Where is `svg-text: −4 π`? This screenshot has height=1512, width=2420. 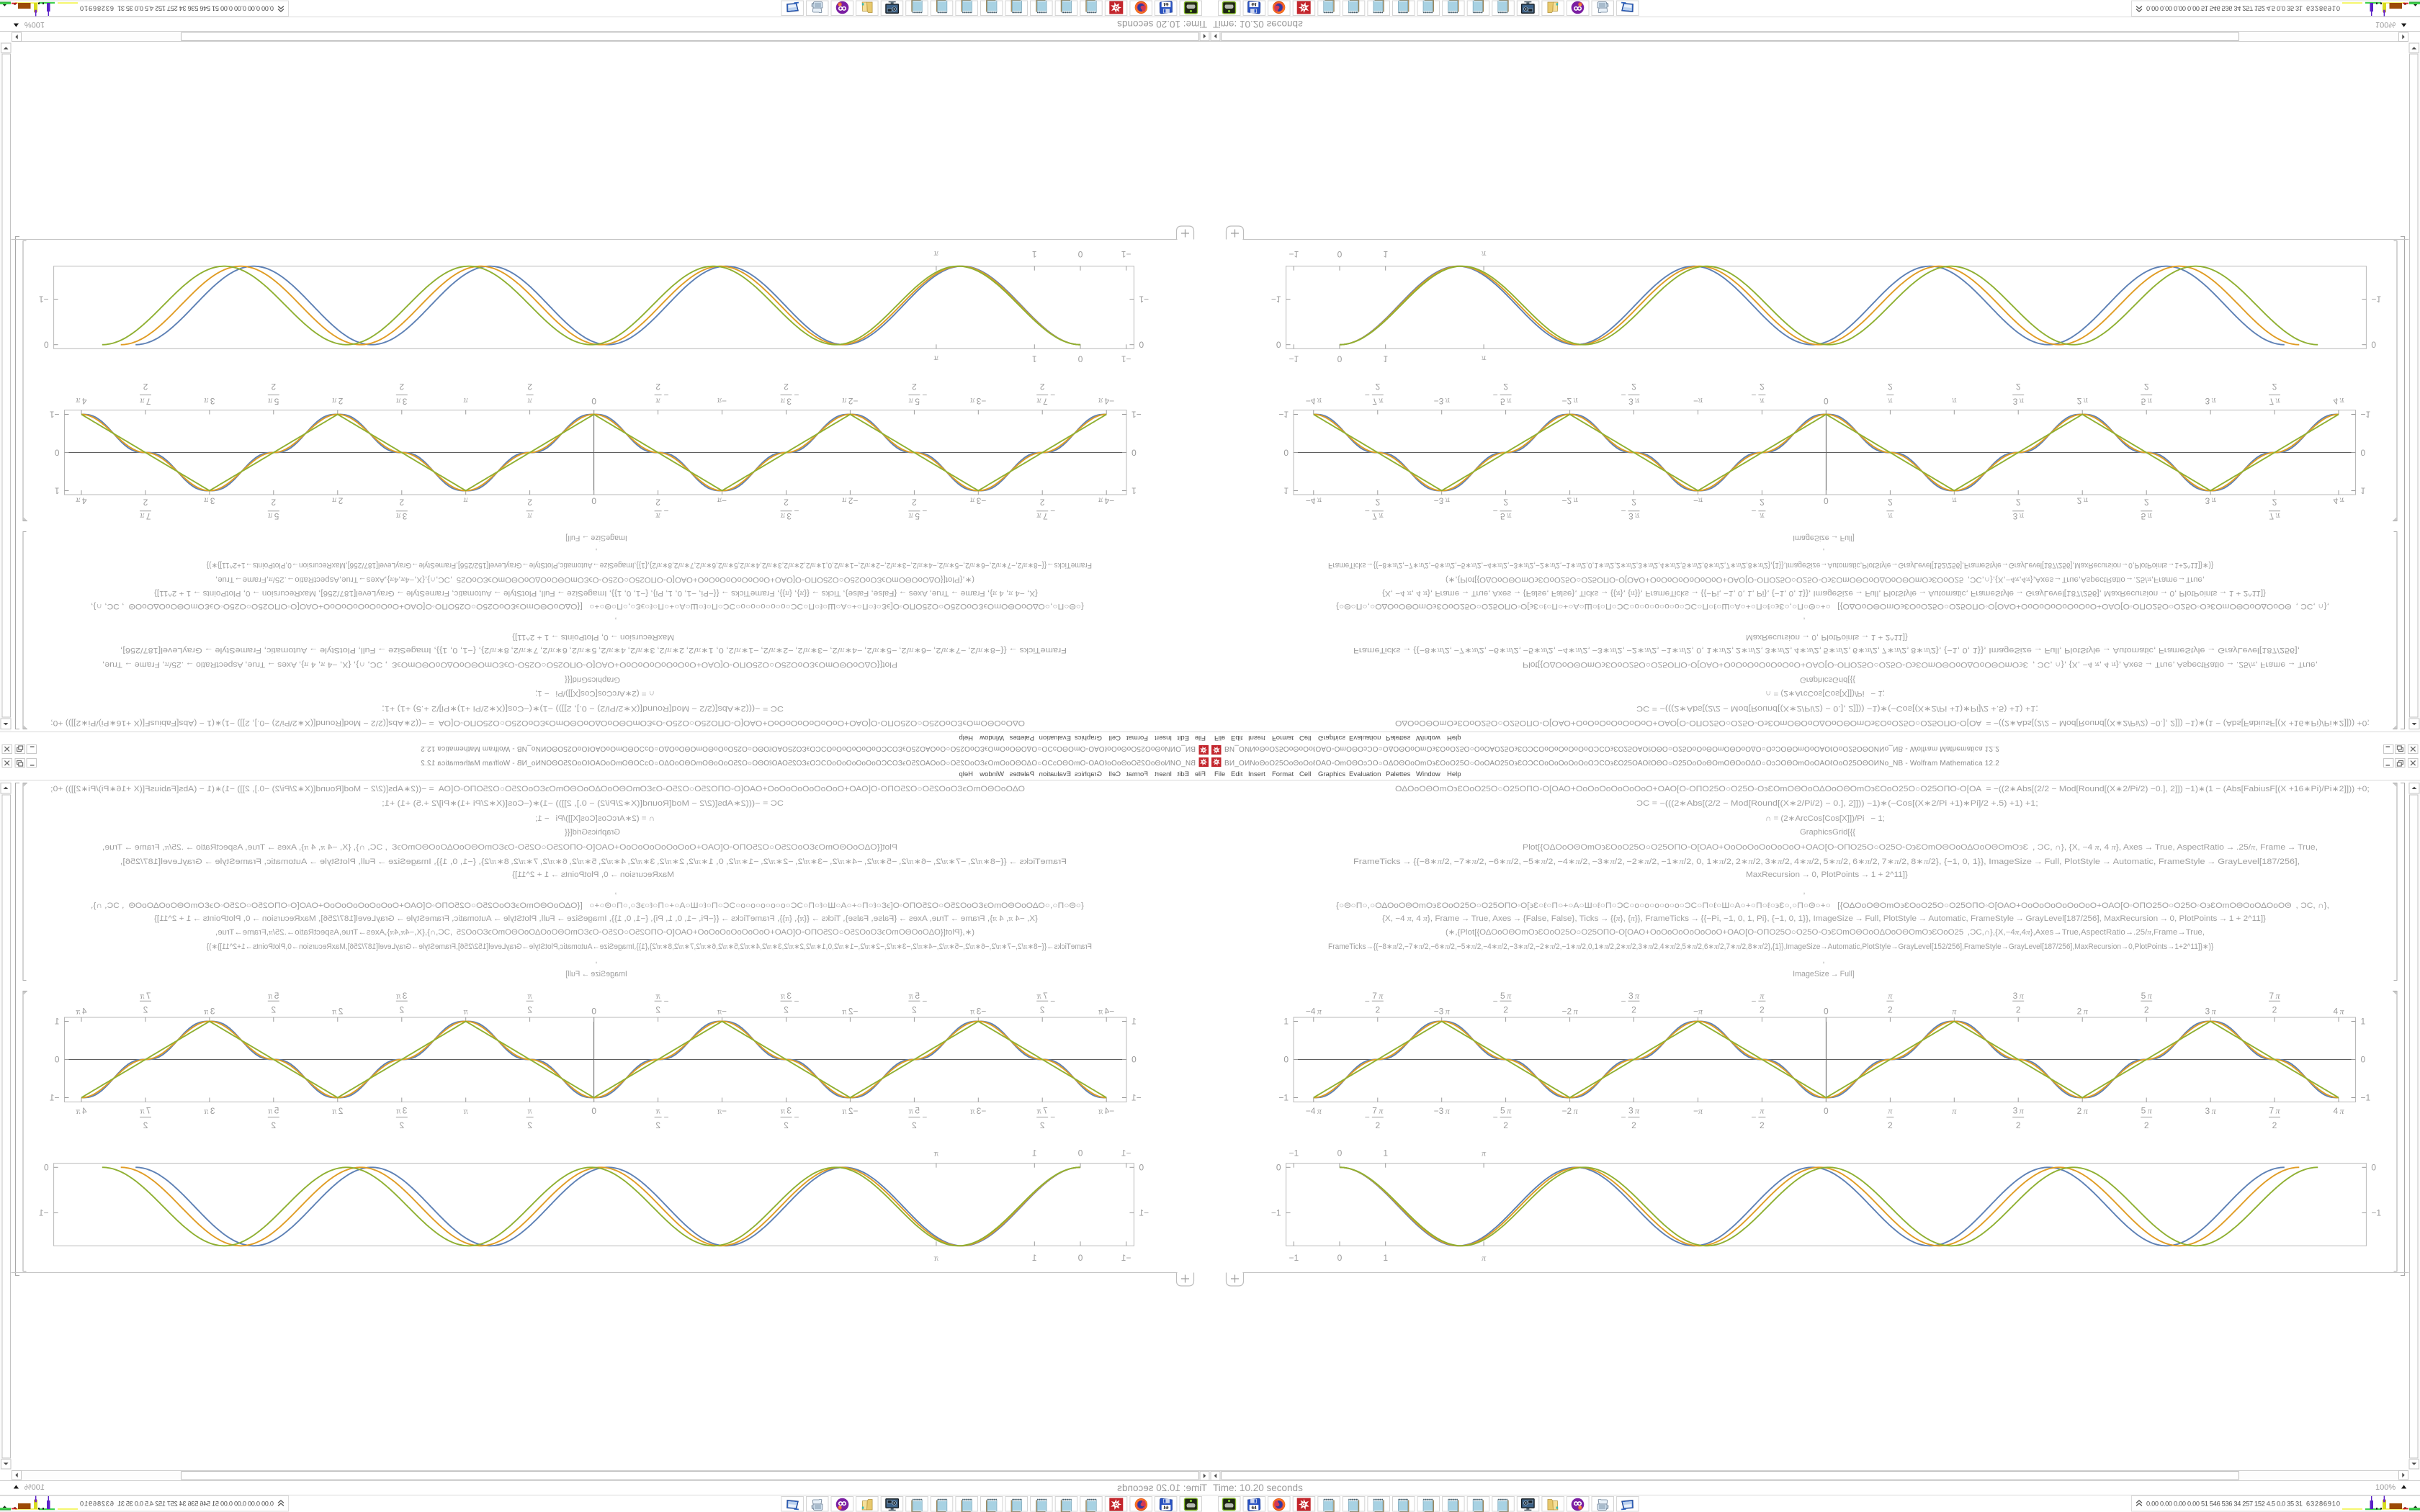 svg-text: −4 π is located at coordinates (1106, 1111).